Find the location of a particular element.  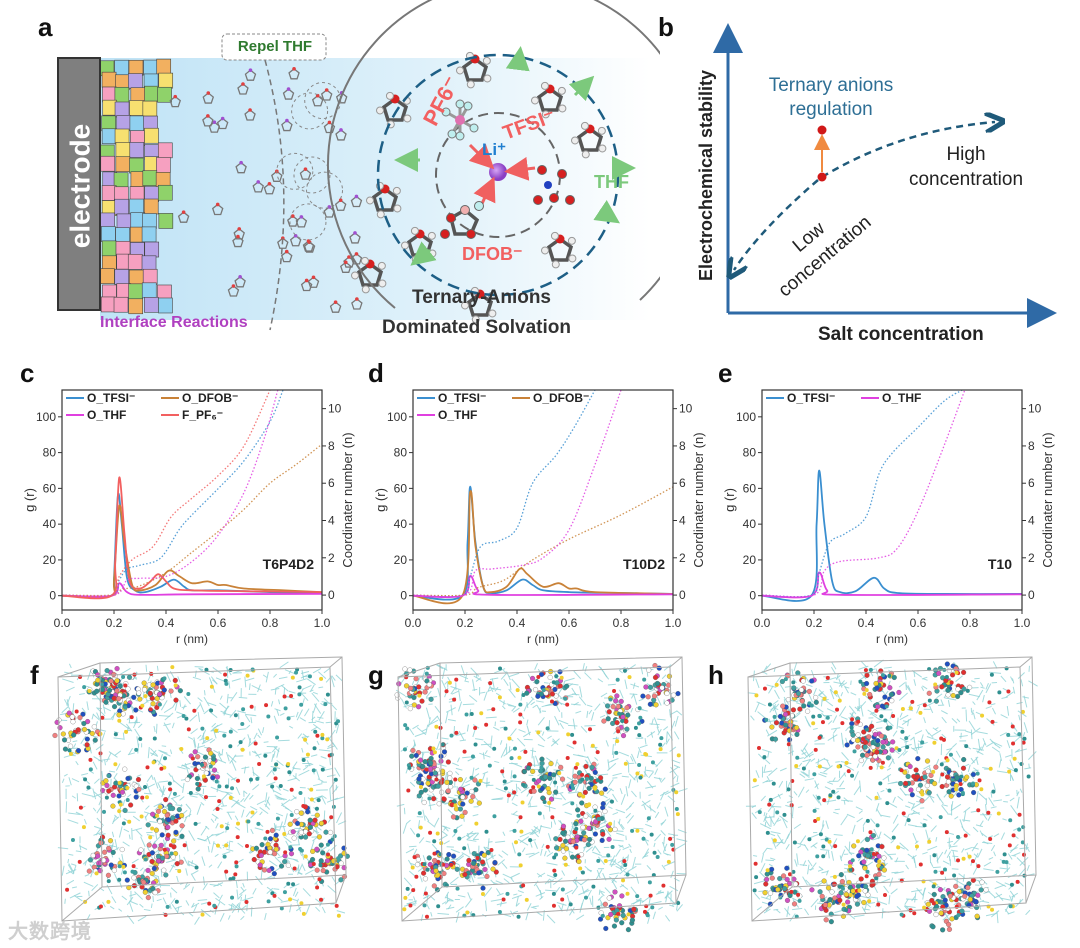

panel-label-a: a is located at coordinates (45, 27).